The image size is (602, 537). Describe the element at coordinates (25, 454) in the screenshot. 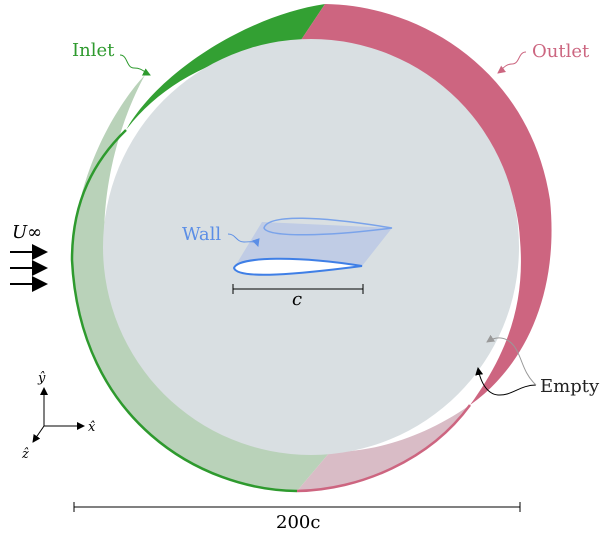

I see `axis-z-label: ẑ` at that location.